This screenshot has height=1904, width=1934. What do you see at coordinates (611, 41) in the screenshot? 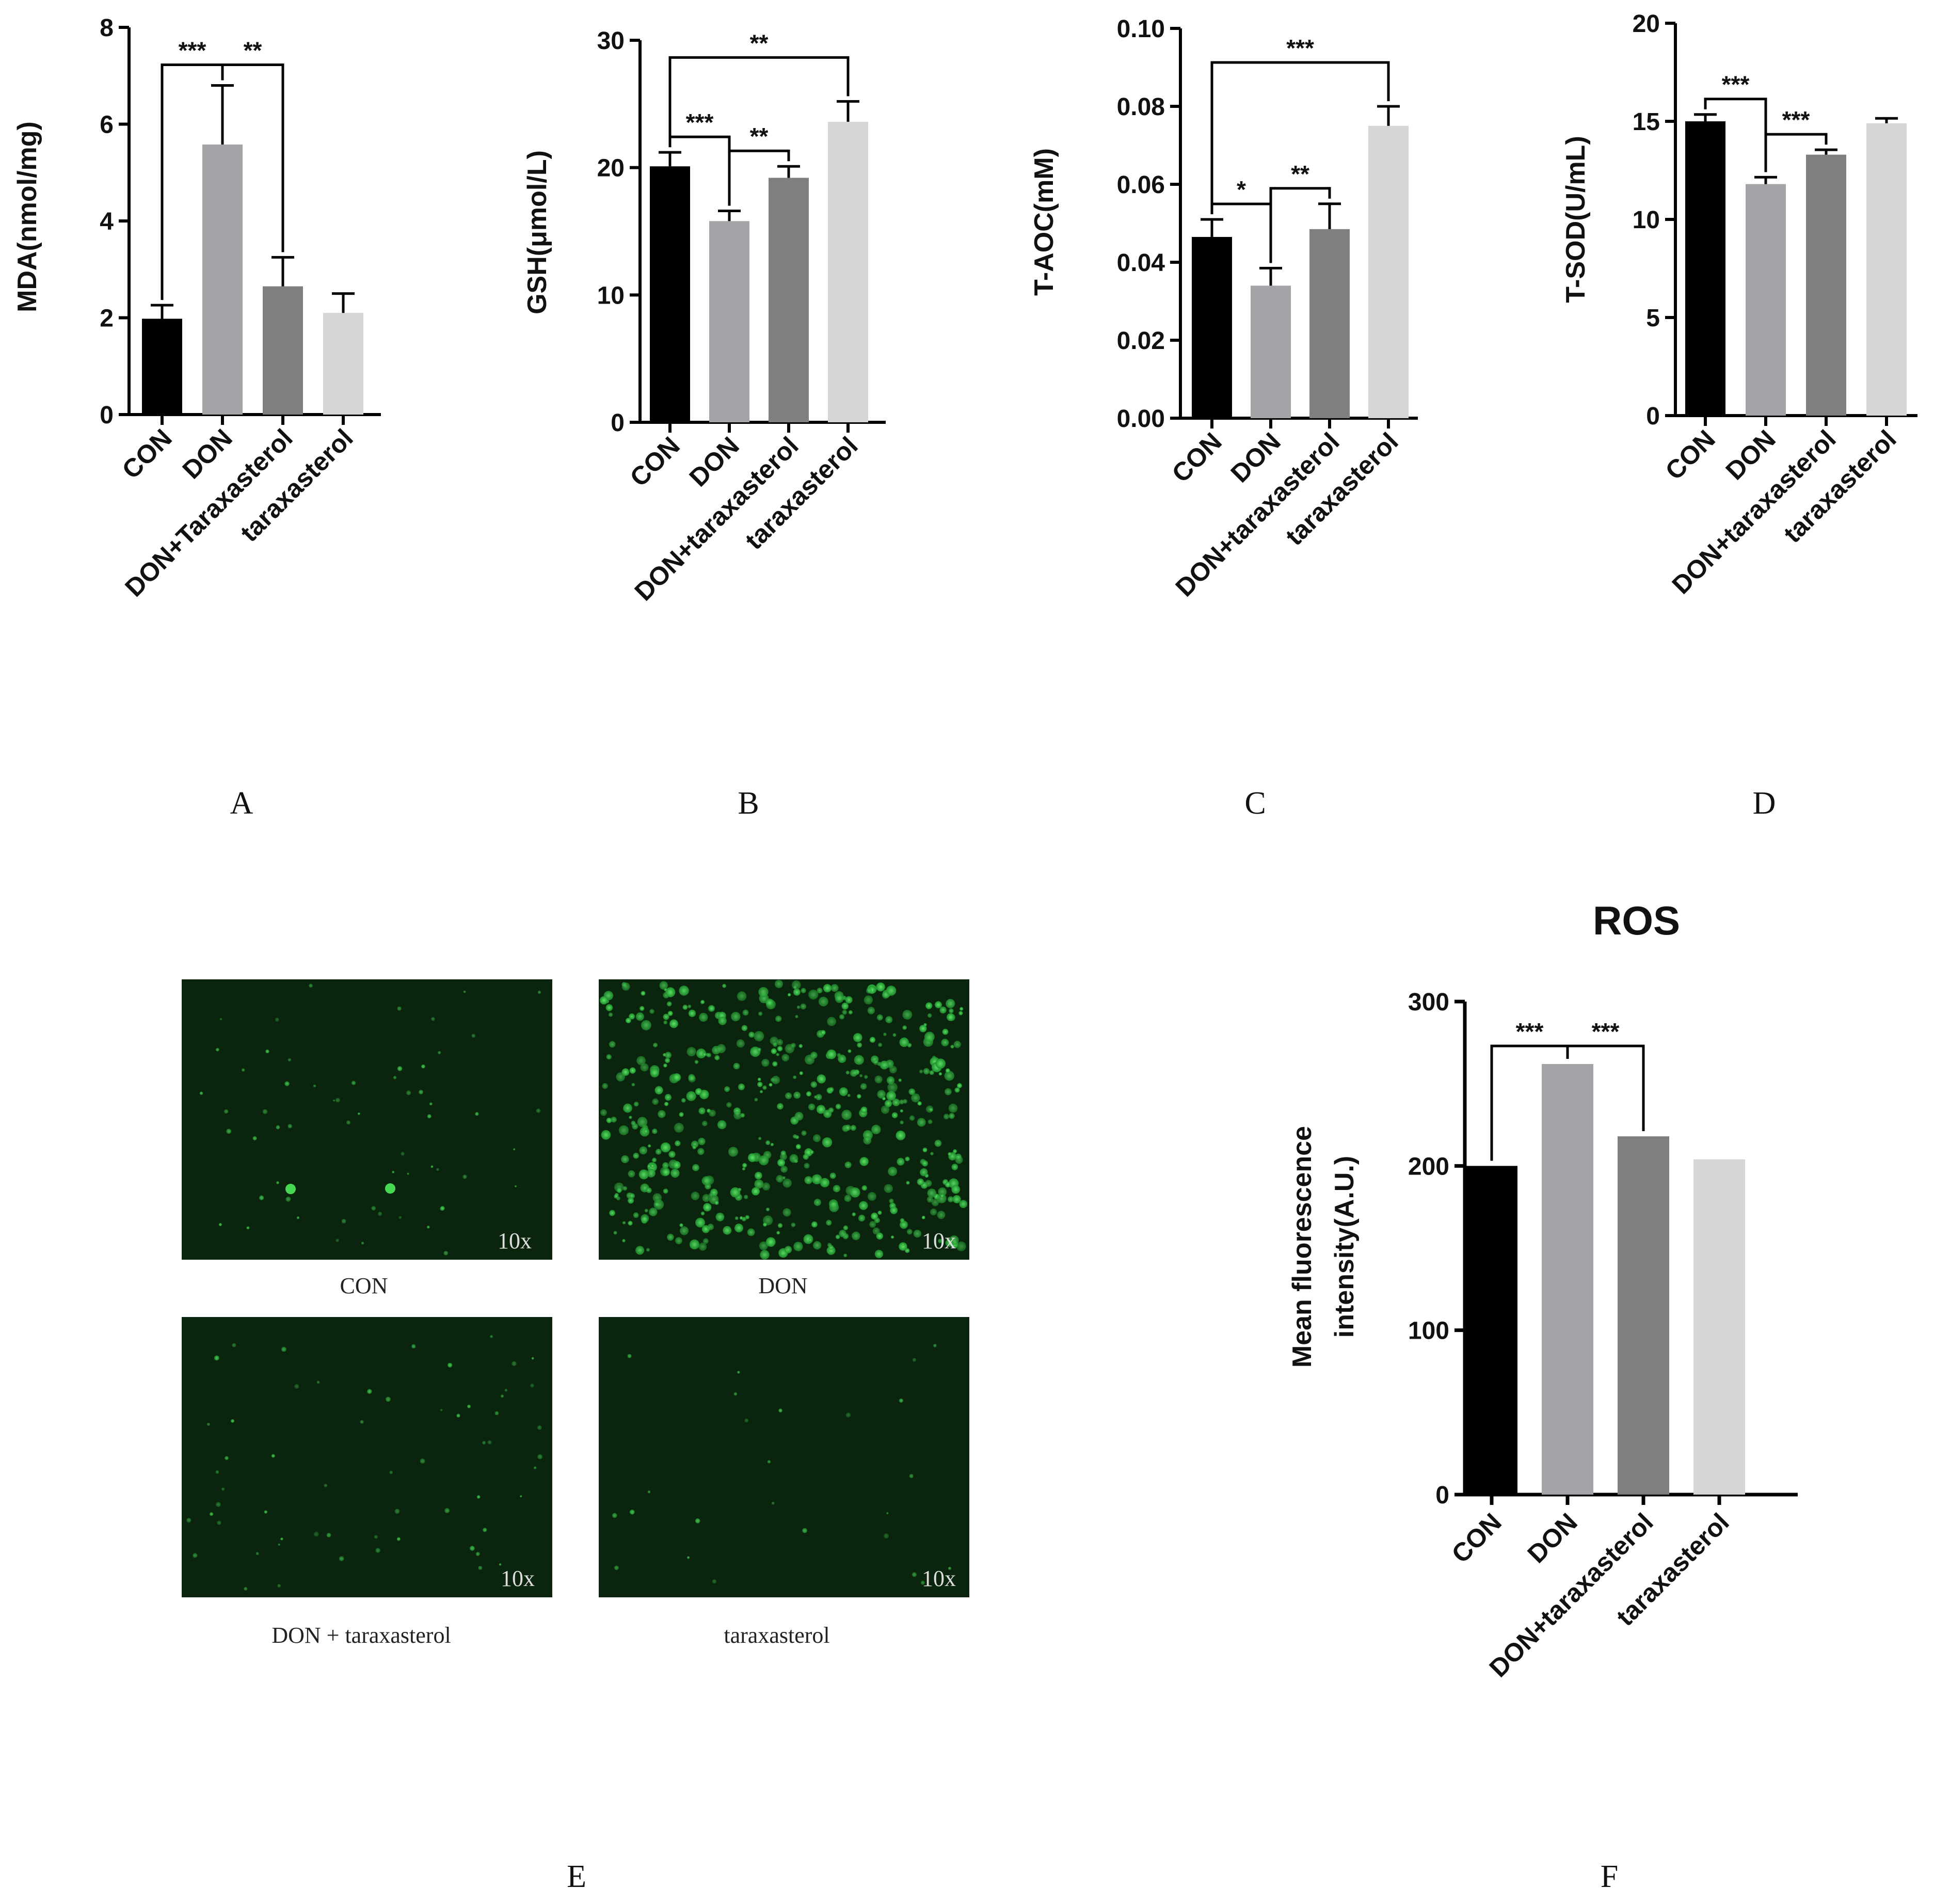
I see `y-tick-label: 30` at bounding box center [611, 41].